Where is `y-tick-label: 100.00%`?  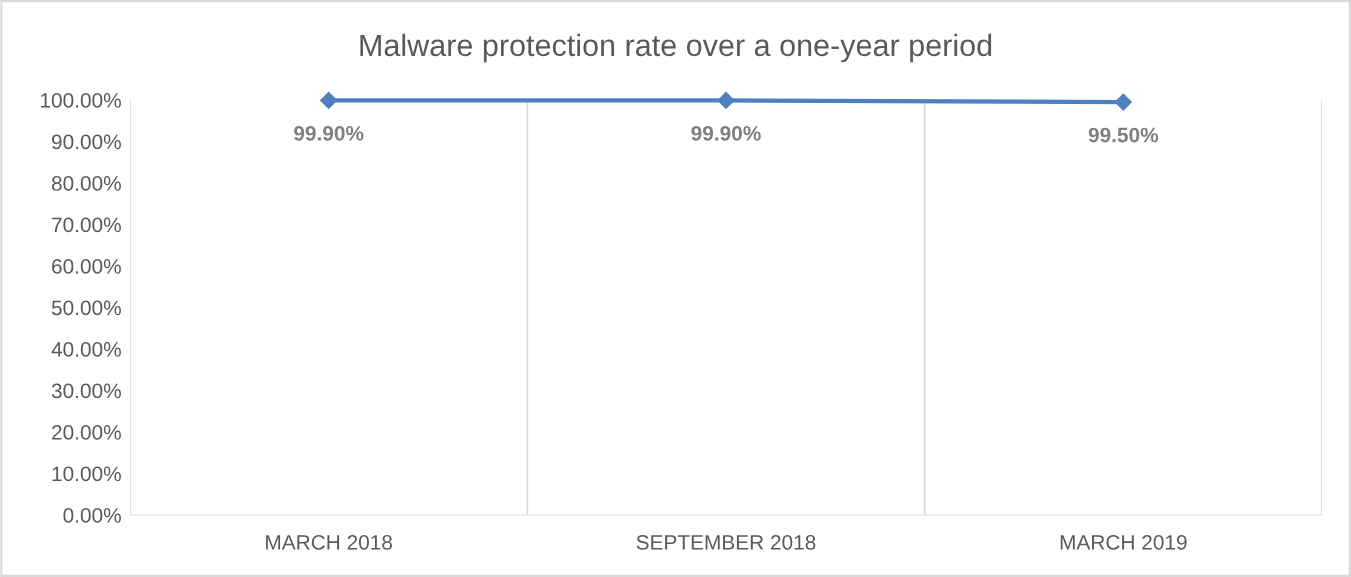
y-tick-label: 100.00% is located at coordinates (81, 100).